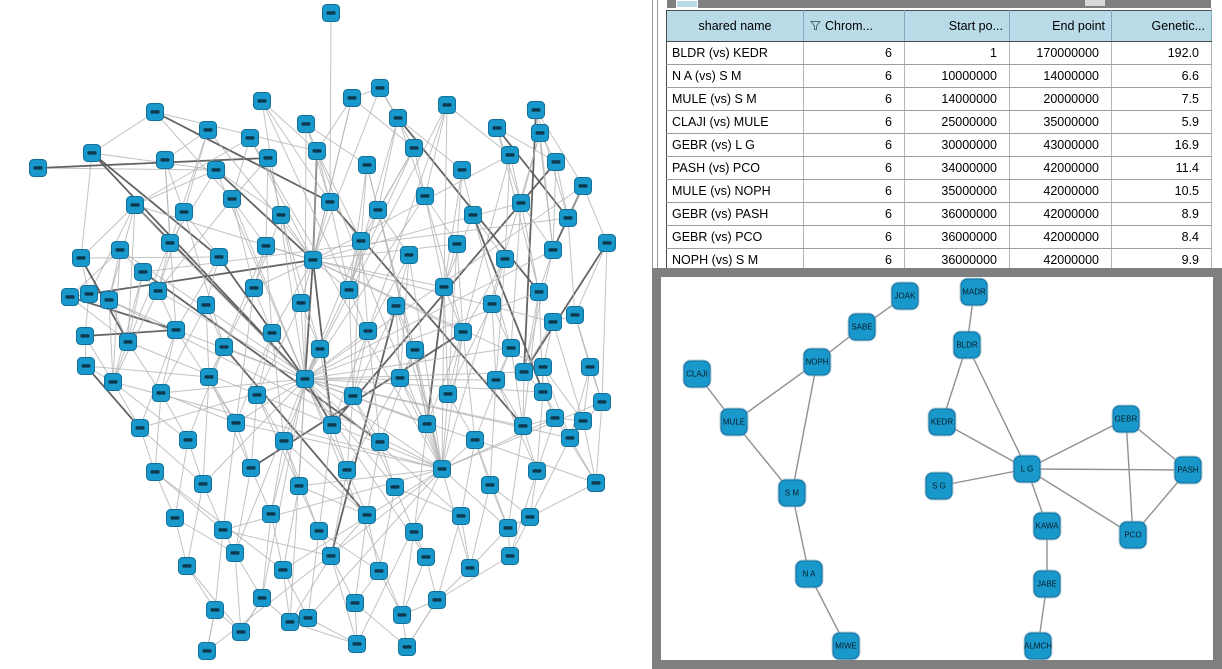 The width and height of the screenshot is (1222, 669). Describe the element at coordinates (1161, 168) in the screenshot. I see `cell-value: 11.4` at that location.